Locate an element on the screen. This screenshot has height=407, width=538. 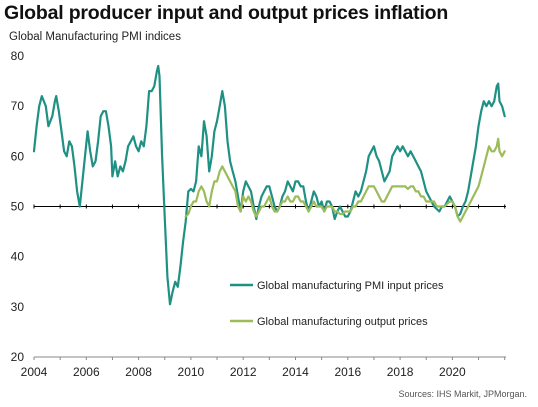
legend-label: Global manufacturing PMI input prices is located at coordinates (350, 286).